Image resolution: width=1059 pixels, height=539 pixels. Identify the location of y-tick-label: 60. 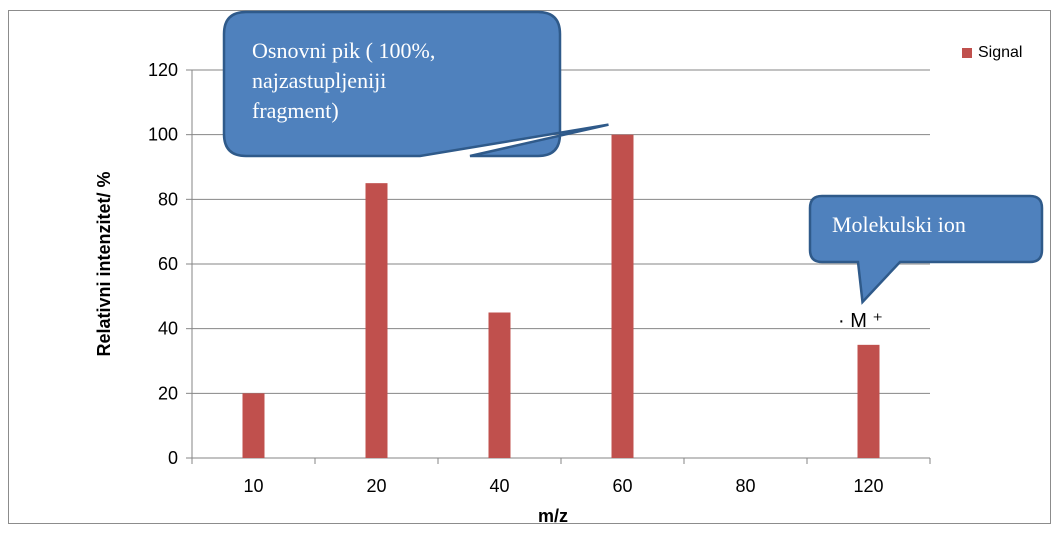
(168, 264).